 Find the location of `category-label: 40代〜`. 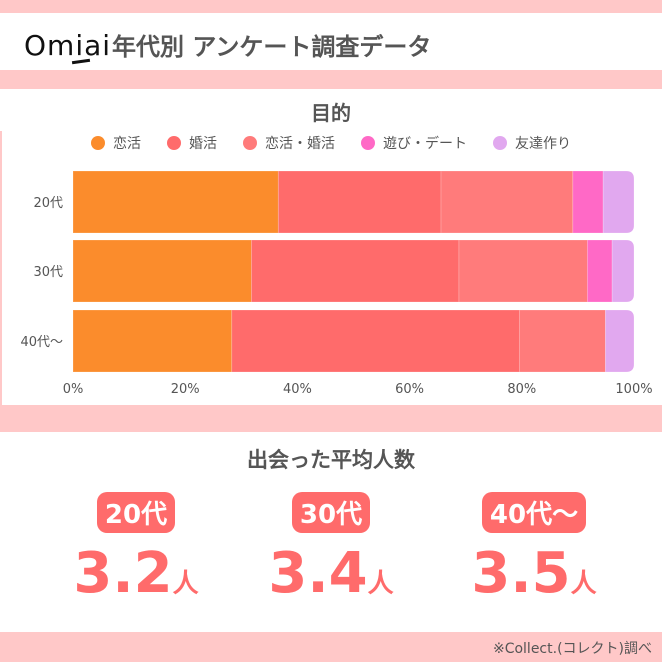

category-label: 40代〜 is located at coordinates (41, 342).